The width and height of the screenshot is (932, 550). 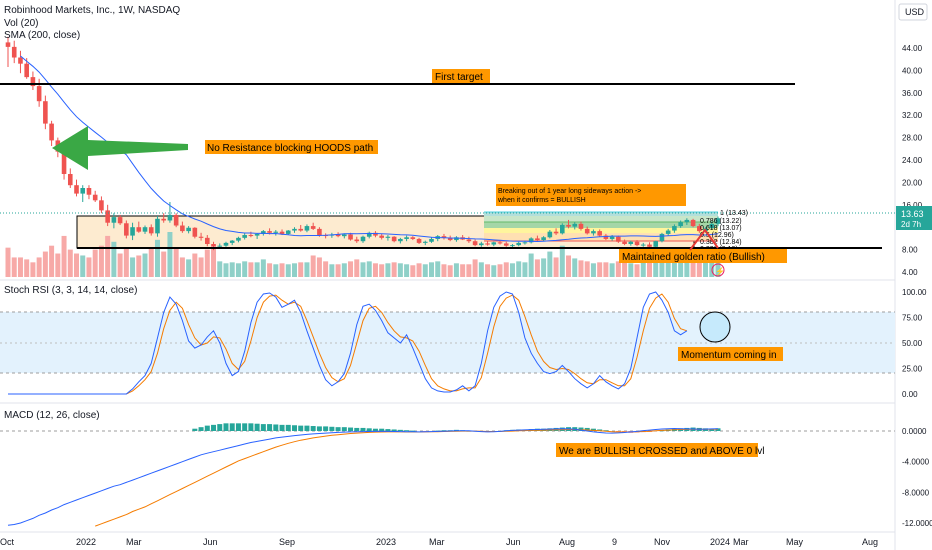 I want to click on svg-text:Maintained golden ratio (Bulli: Maintained golden ratio (Bullish), so click(x=693, y=257).